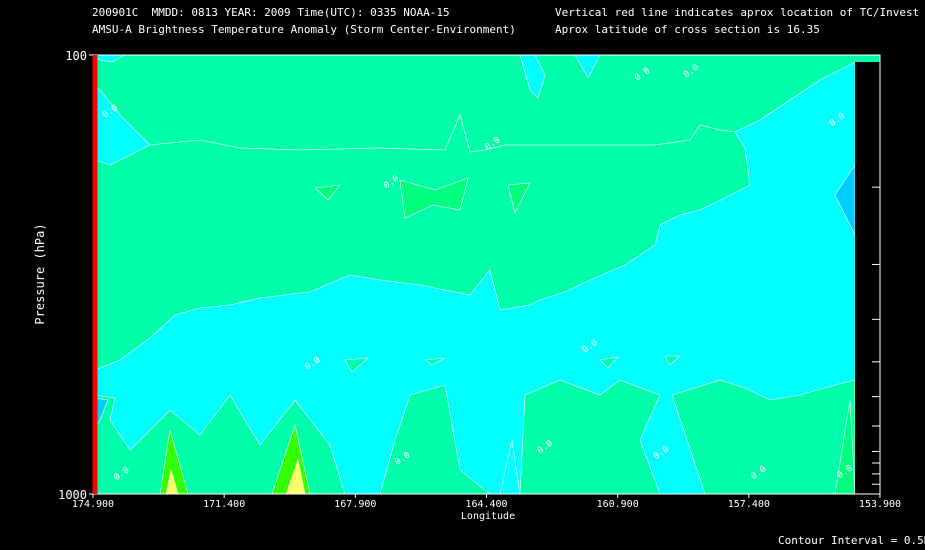 The width and height of the screenshot is (925, 550). Describe the element at coordinates (867, 274) in the screenshot. I see `right-no-data-strip` at that location.